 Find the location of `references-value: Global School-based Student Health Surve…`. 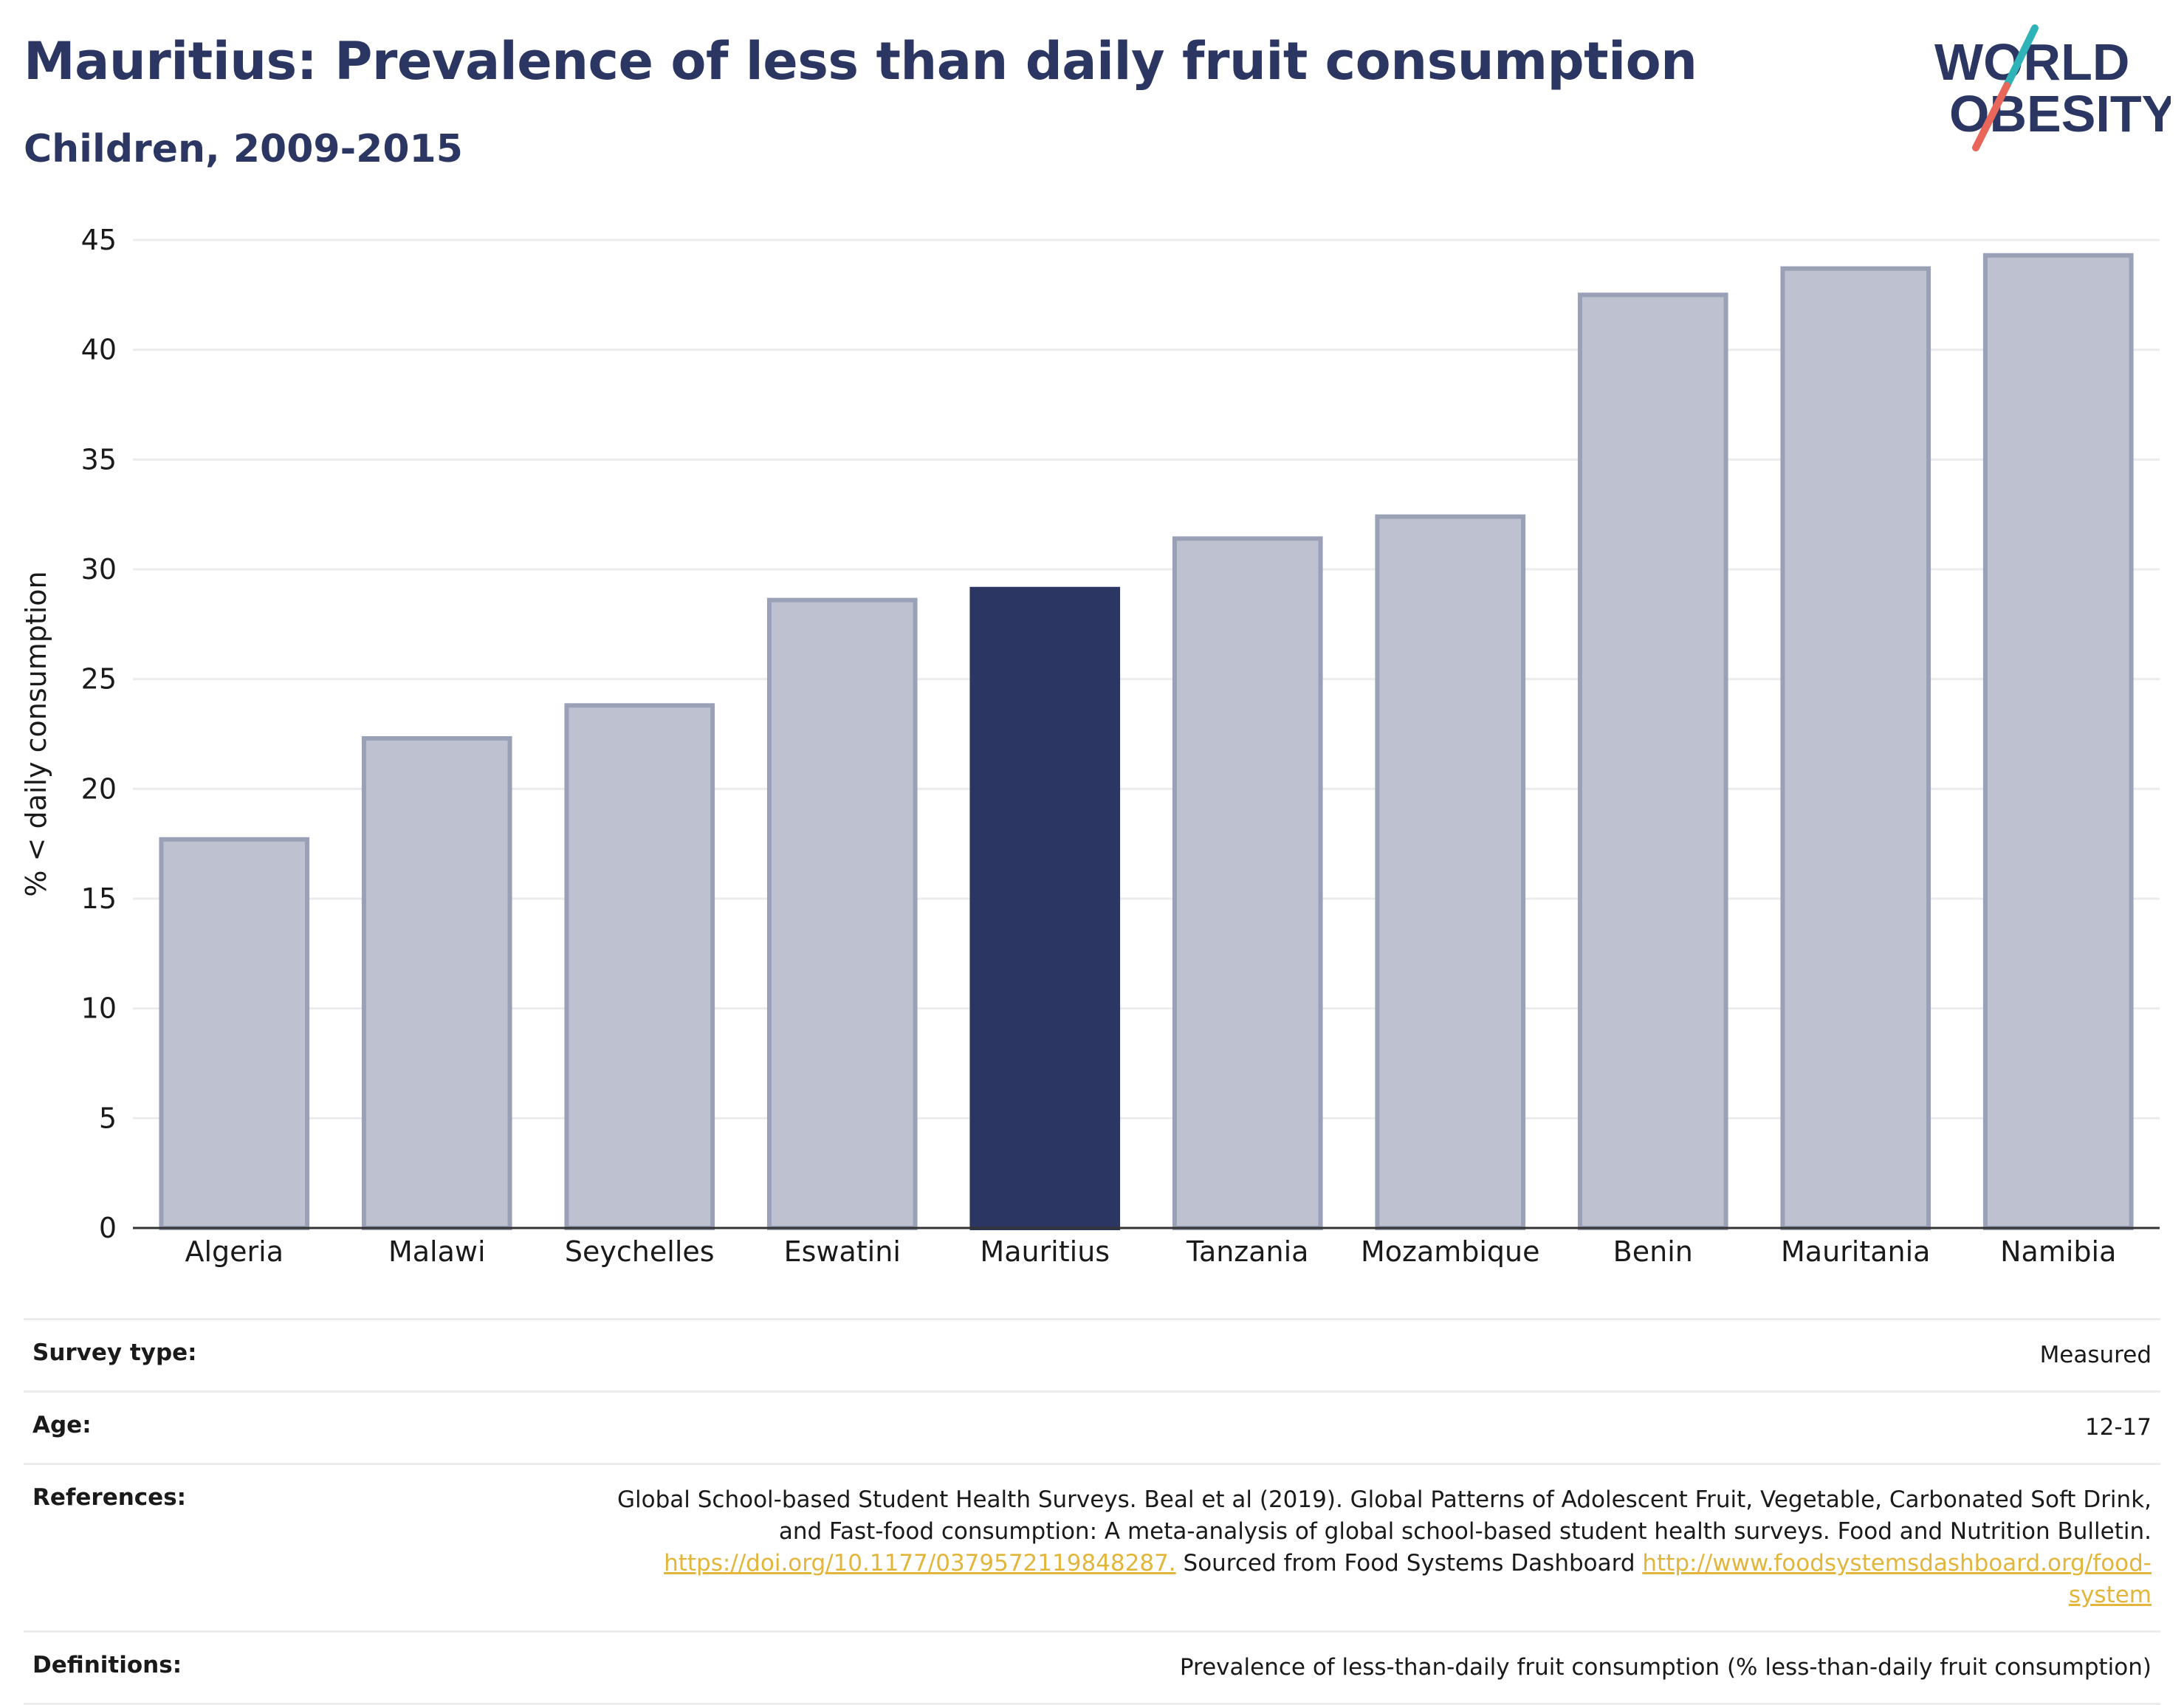

references-value: Global School-based Student Health Surve… is located at coordinates (1369, 1547).